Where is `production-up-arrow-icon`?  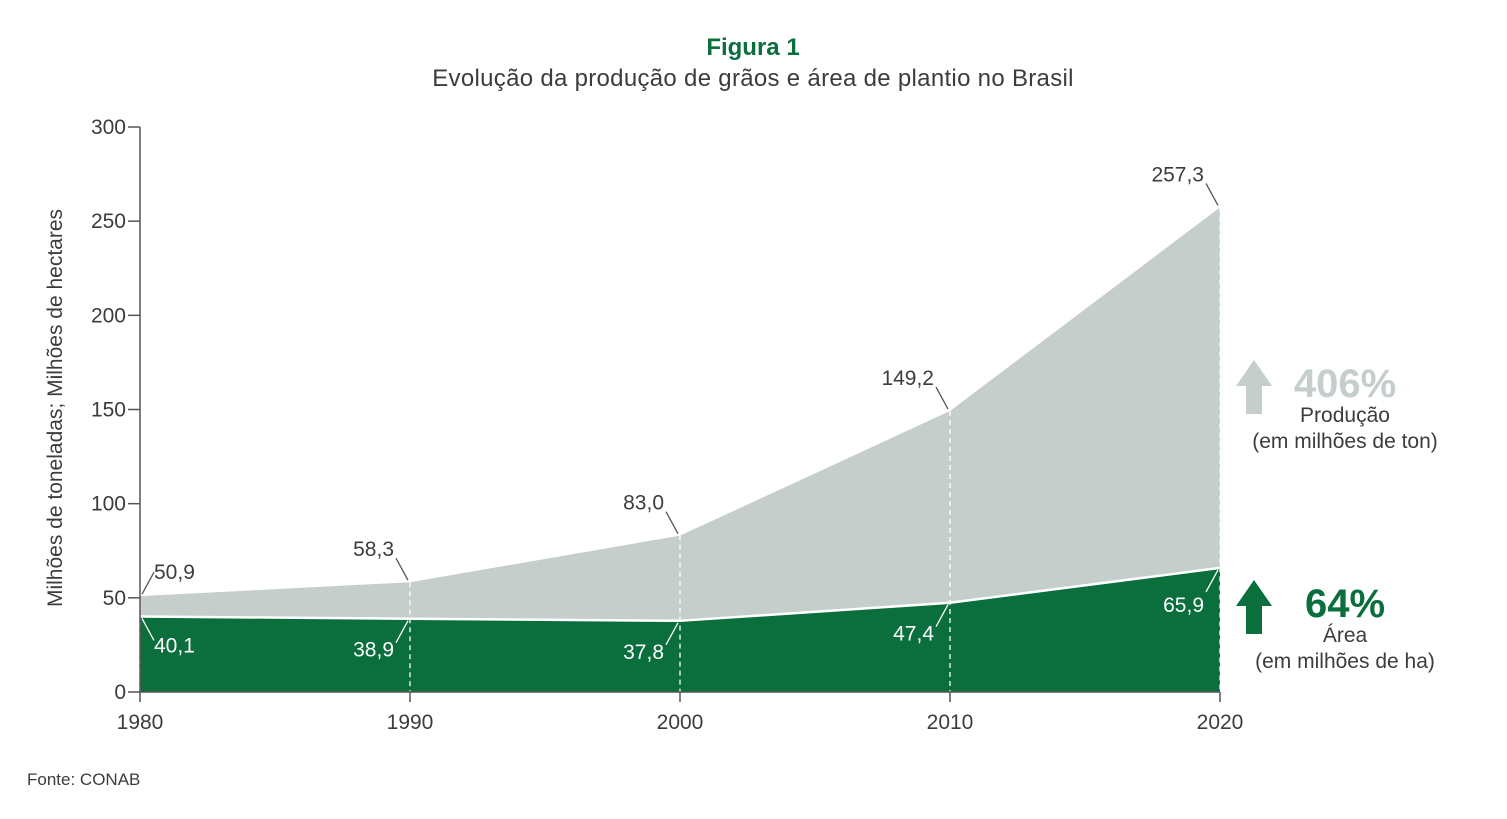 production-up-arrow-icon is located at coordinates (1254, 387).